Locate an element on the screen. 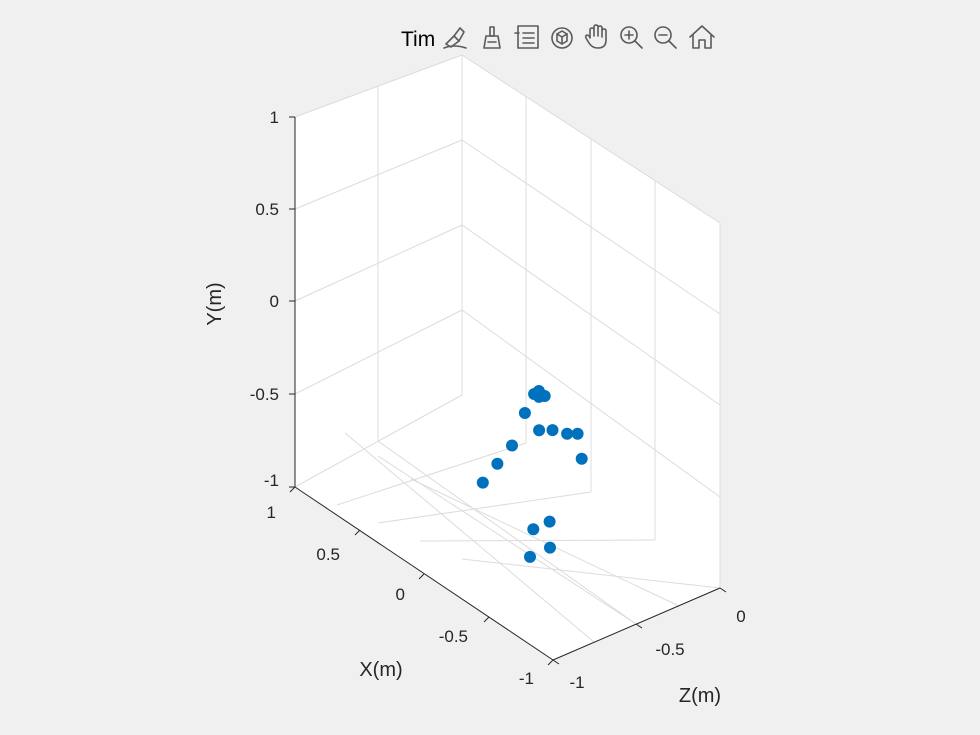 This screenshot has width=980, height=735. rotate-3d-icon is located at coordinates (562, 37).